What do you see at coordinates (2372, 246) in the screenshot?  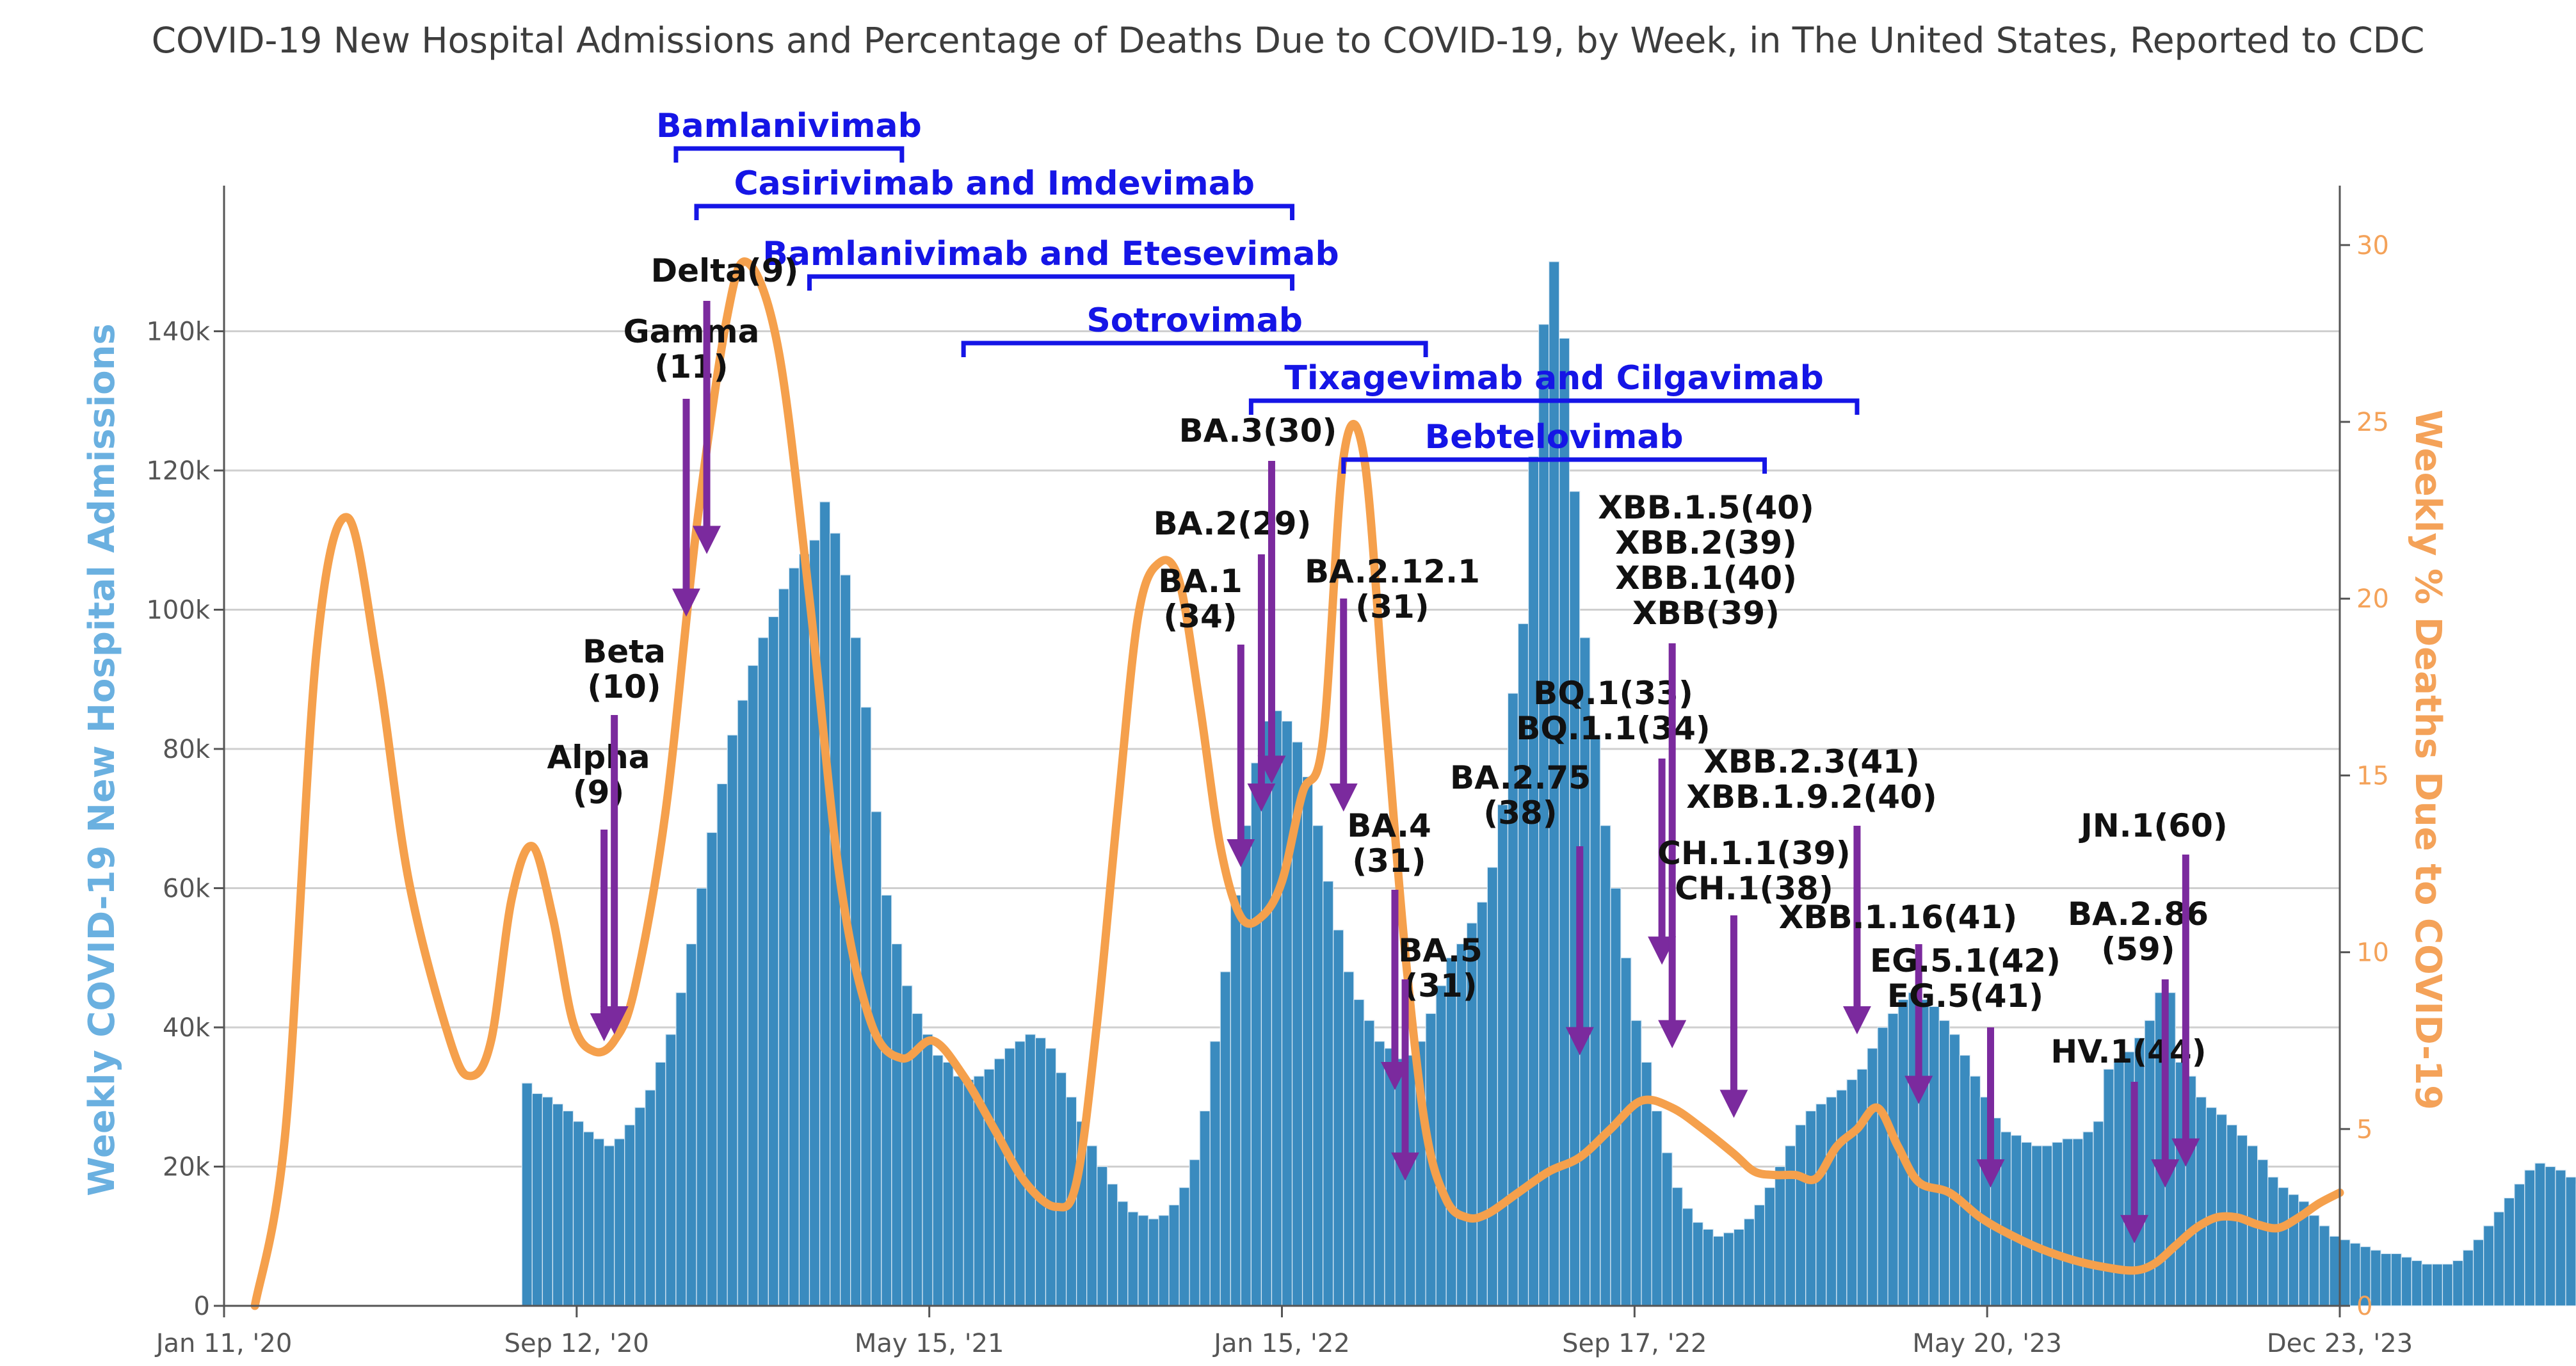 I see `y-tick-label-right: 30` at bounding box center [2372, 246].